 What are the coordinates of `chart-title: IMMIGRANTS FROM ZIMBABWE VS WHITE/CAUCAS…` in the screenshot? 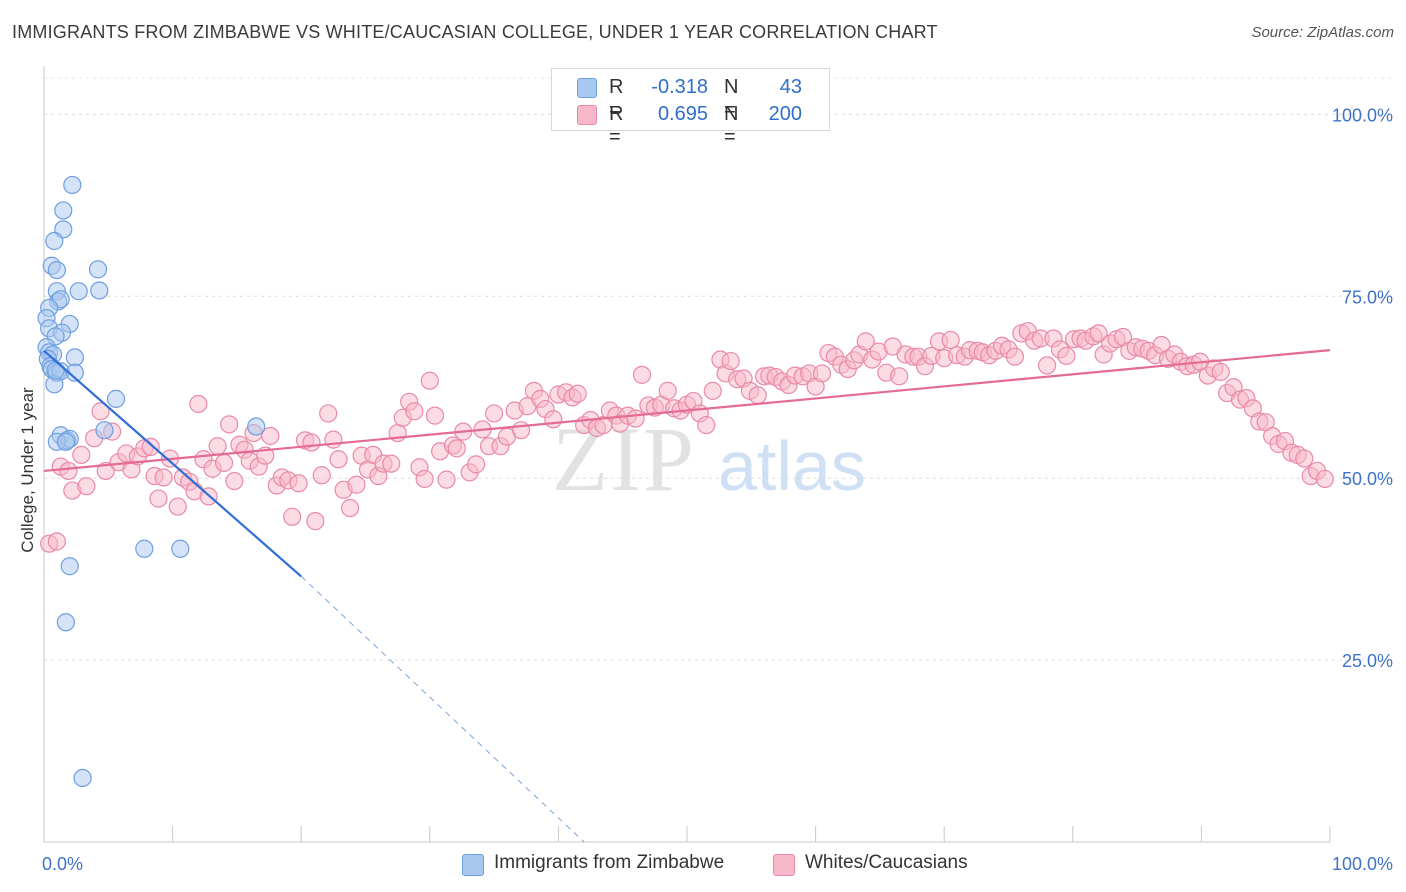 It's located at (475, 32).